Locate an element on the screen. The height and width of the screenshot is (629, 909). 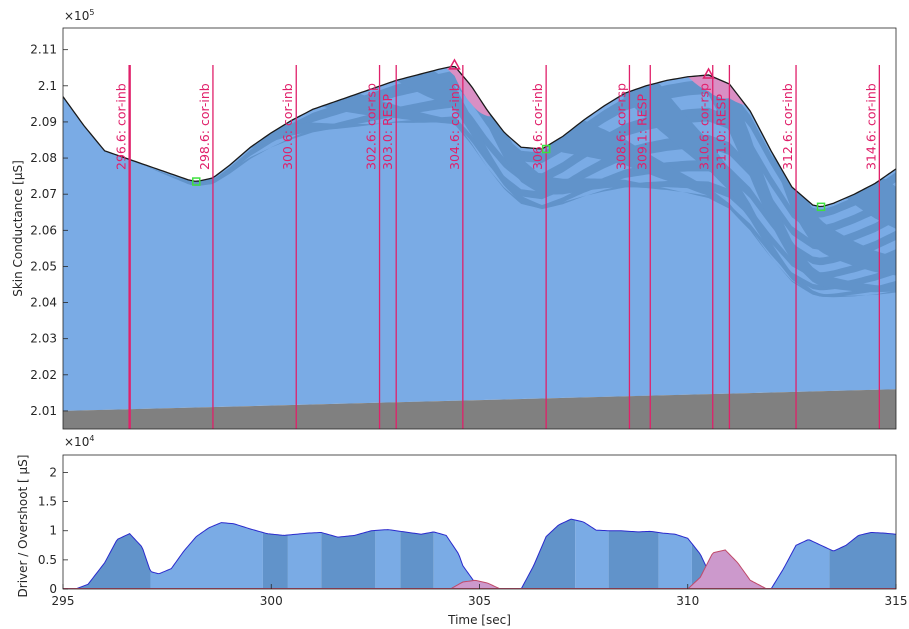
top-y-exponent: ×10⁵ is located at coordinates (79, 15).